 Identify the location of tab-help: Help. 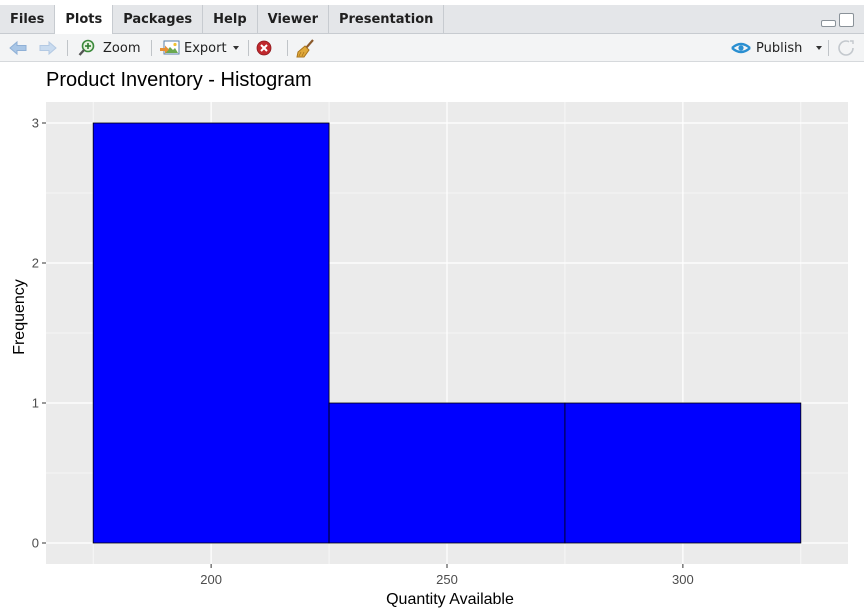
(230, 19).